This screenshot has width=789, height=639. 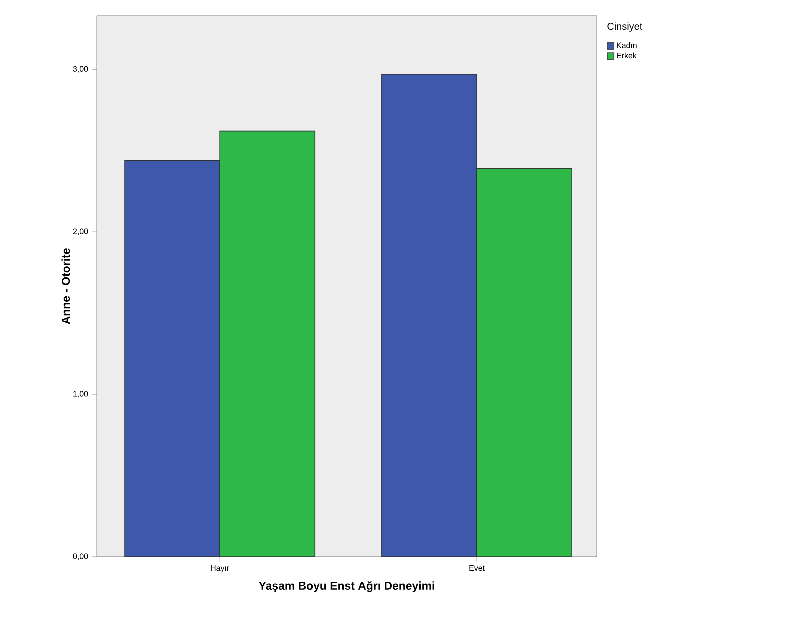 I want to click on legend-title: Cinsiyet, so click(x=625, y=27).